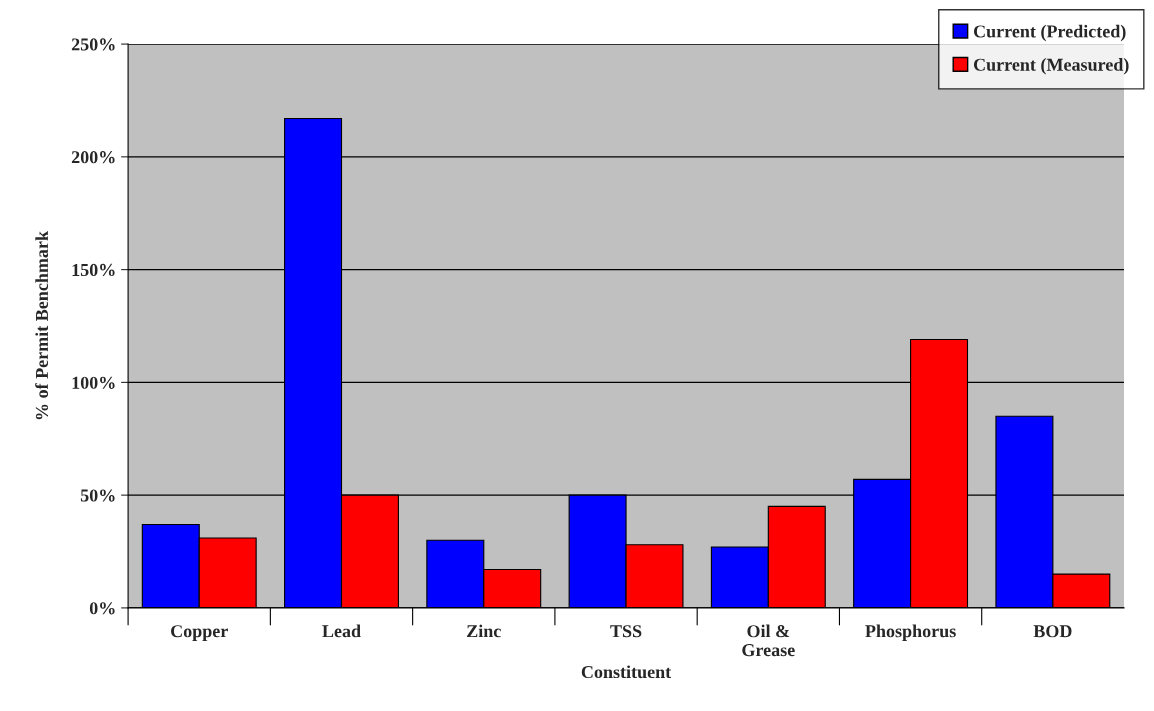 The height and width of the screenshot is (711, 1154). I want to click on legend-label: Current (Measured), so click(1051, 66).